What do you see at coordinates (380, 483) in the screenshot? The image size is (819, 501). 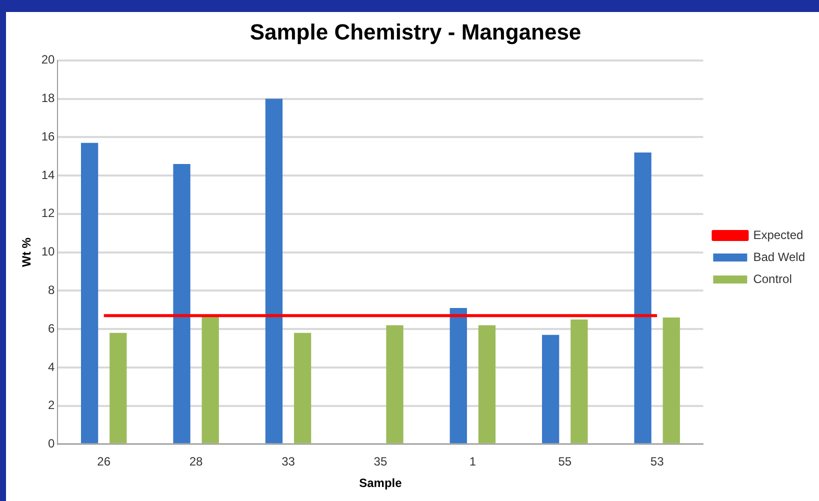 I see `x-axis-title: Sample` at bounding box center [380, 483].